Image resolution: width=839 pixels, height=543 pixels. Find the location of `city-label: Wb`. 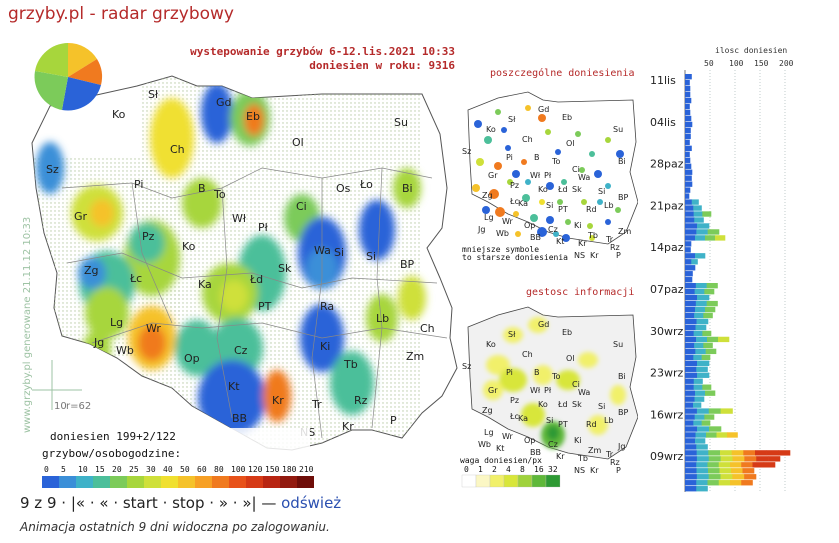

city-label: Wb is located at coordinates (484, 444).